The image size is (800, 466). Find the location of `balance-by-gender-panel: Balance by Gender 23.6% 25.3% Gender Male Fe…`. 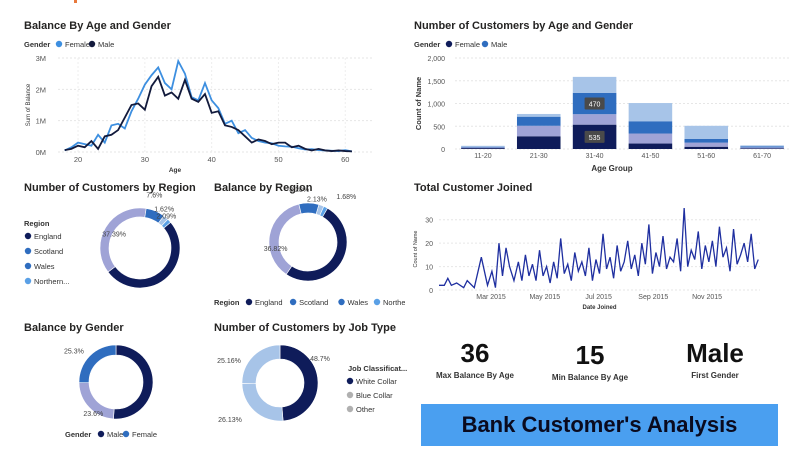

balance-by-gender-panel: Balance by Gender 23.6% 25.3% Gender Male Fe… is located at coordinates (102, 392).